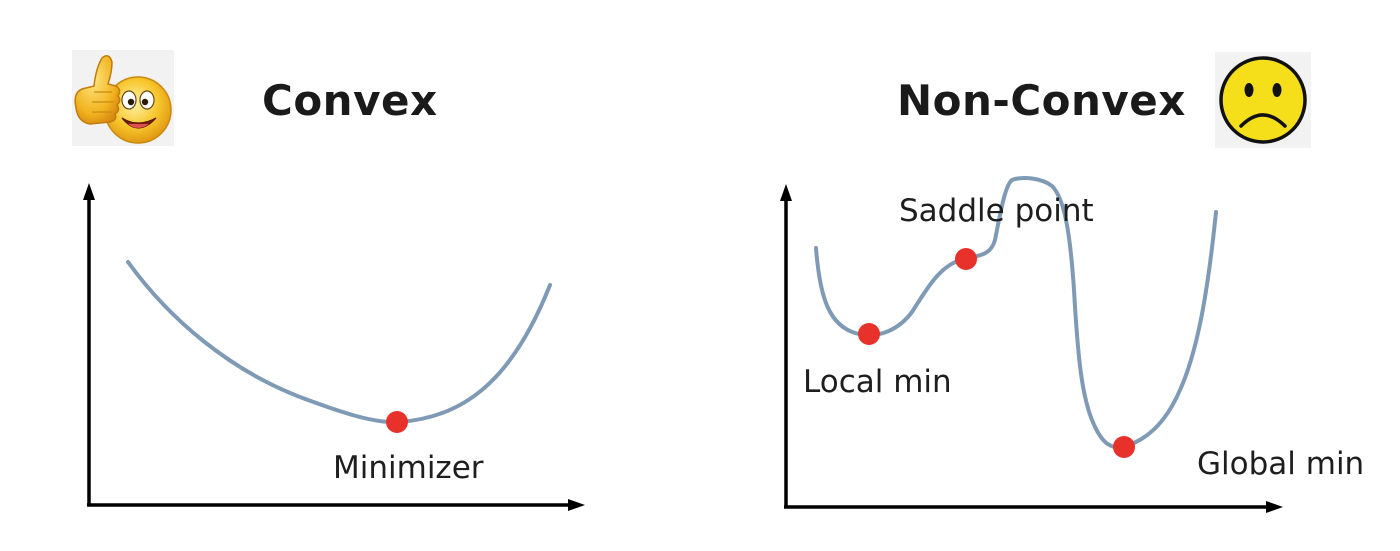 The height and width of the screenshot is (551, 1400). I want to click on saddle-point, so click(966, 259).